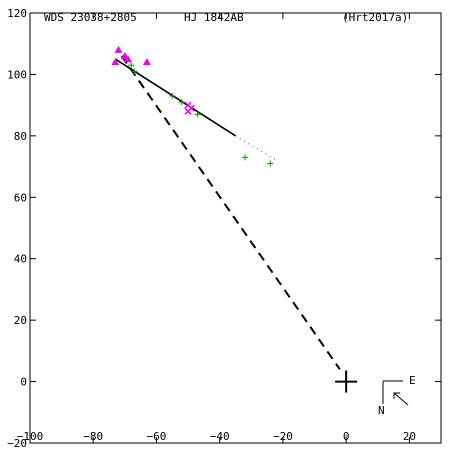  Describe the element at coordinates (20, 197) in the screenshot. I see `y-tick-label: 60` at that location.